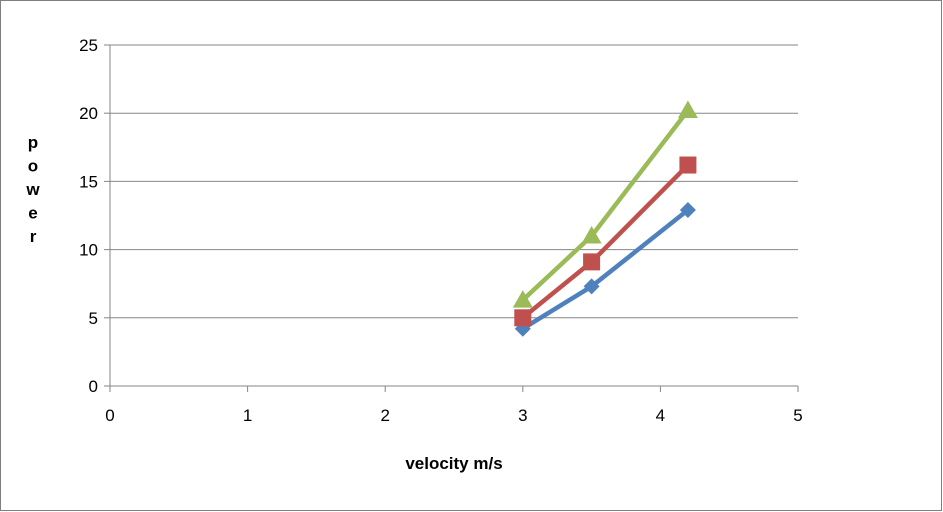 Image resolution: width=943 pixels, height=512 pixels. What do you see at coordinates (88, 181) in the screenshot?
I see `y-tick-label-3: 15` at bounding box center [88, 181].